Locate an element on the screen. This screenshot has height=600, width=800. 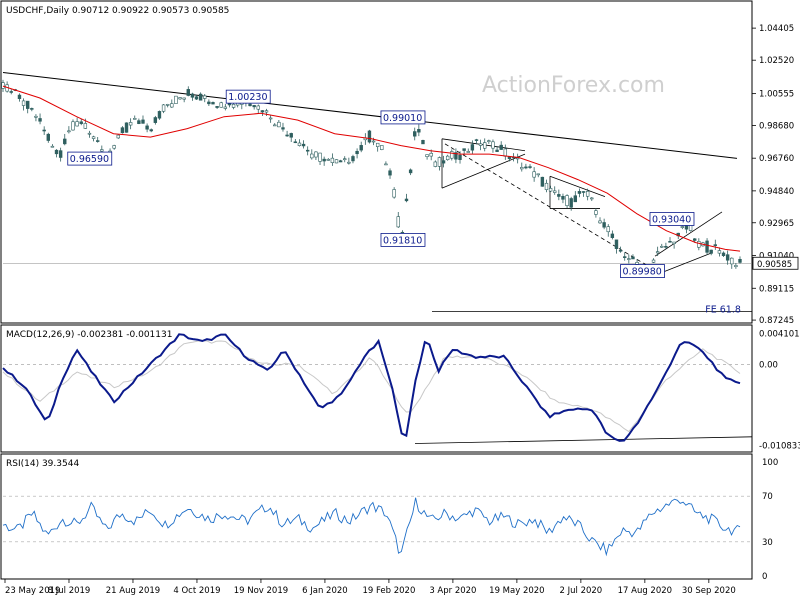
current-price-label: 0.90585 is located at coordinates (774, 265).